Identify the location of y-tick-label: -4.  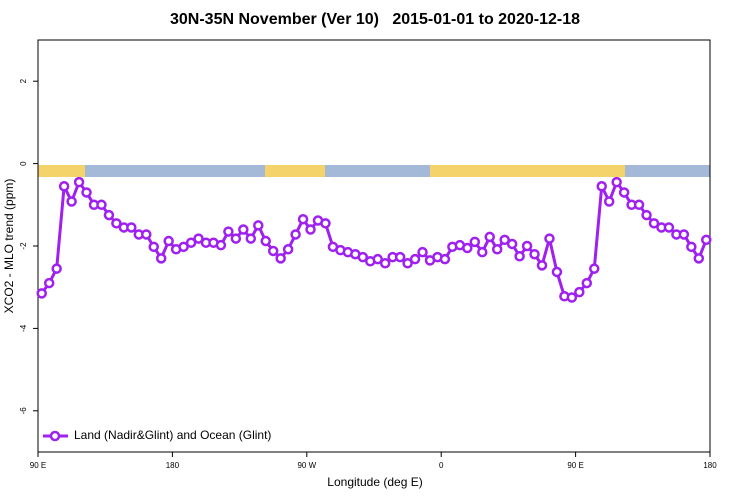
(23, 328).